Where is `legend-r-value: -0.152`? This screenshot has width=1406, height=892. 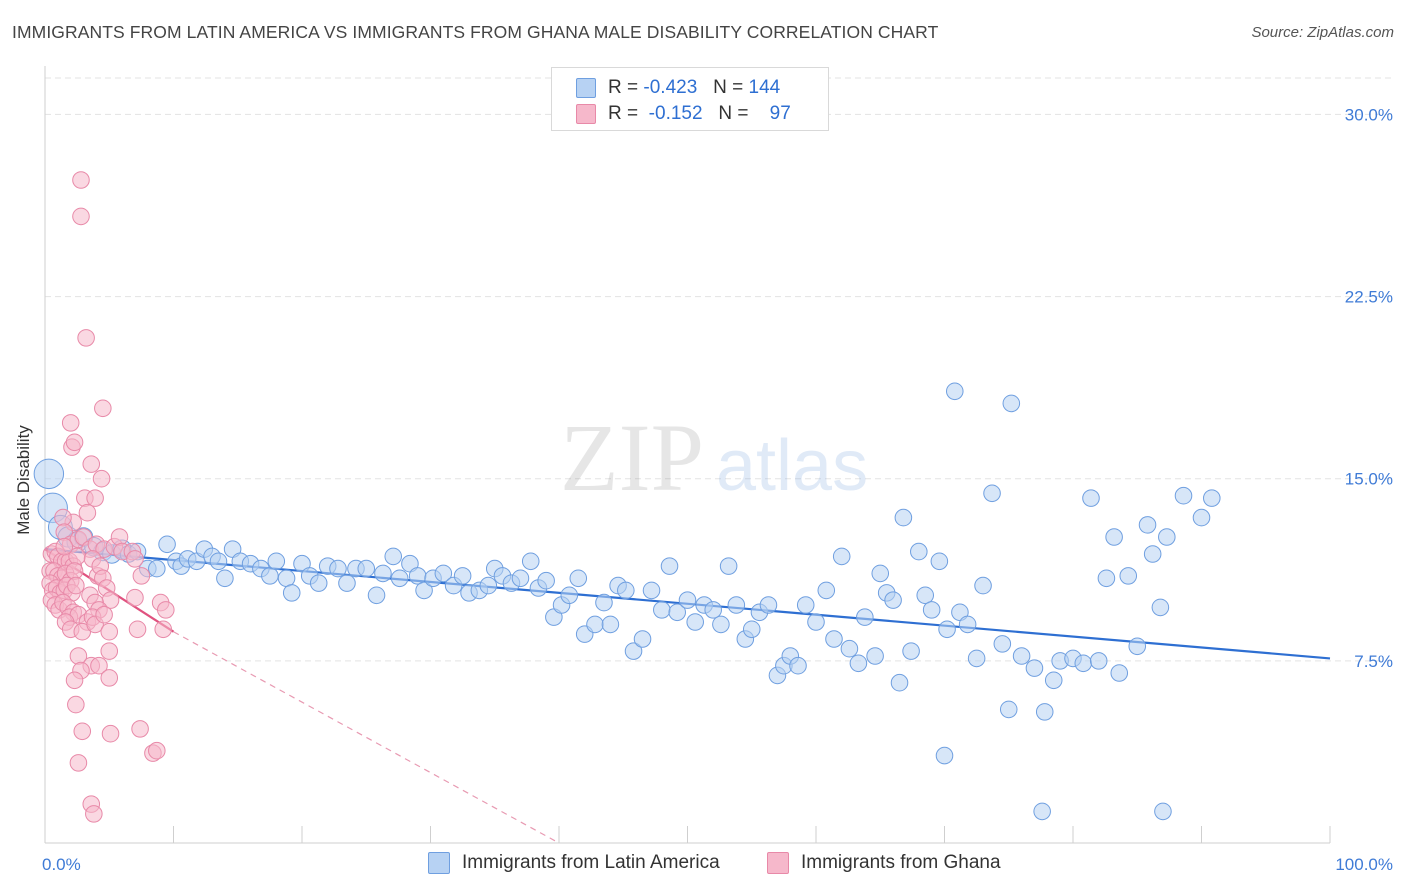
legend-r-value: -0.152 is located at coordinates (675, 113).